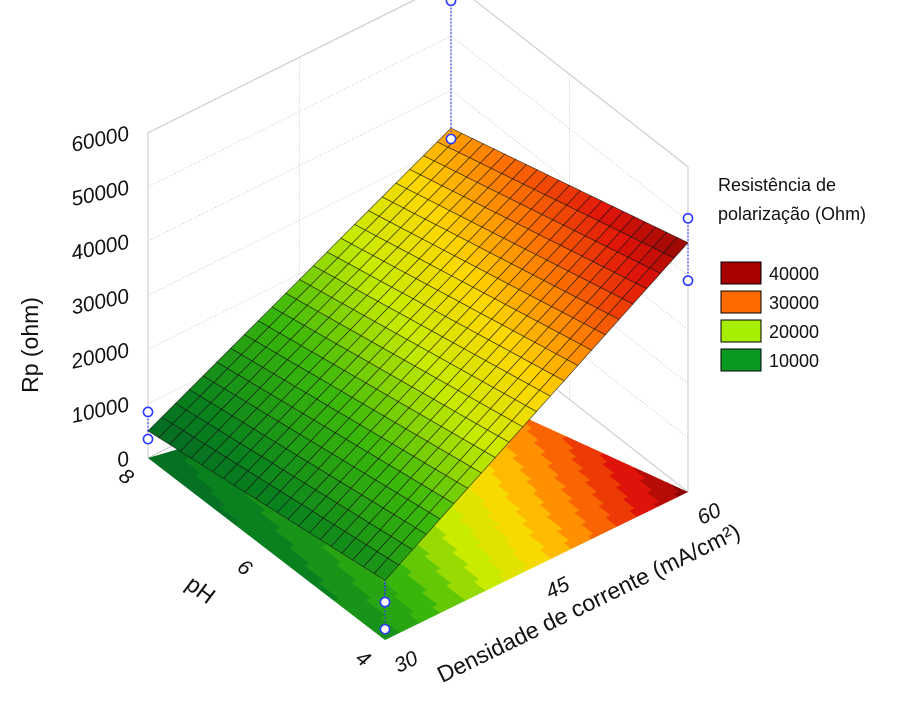  What do you see at coordinates (200, 589) in the screenshot?
I see `y-axis-label: pH` at bounding box center [200, 589].